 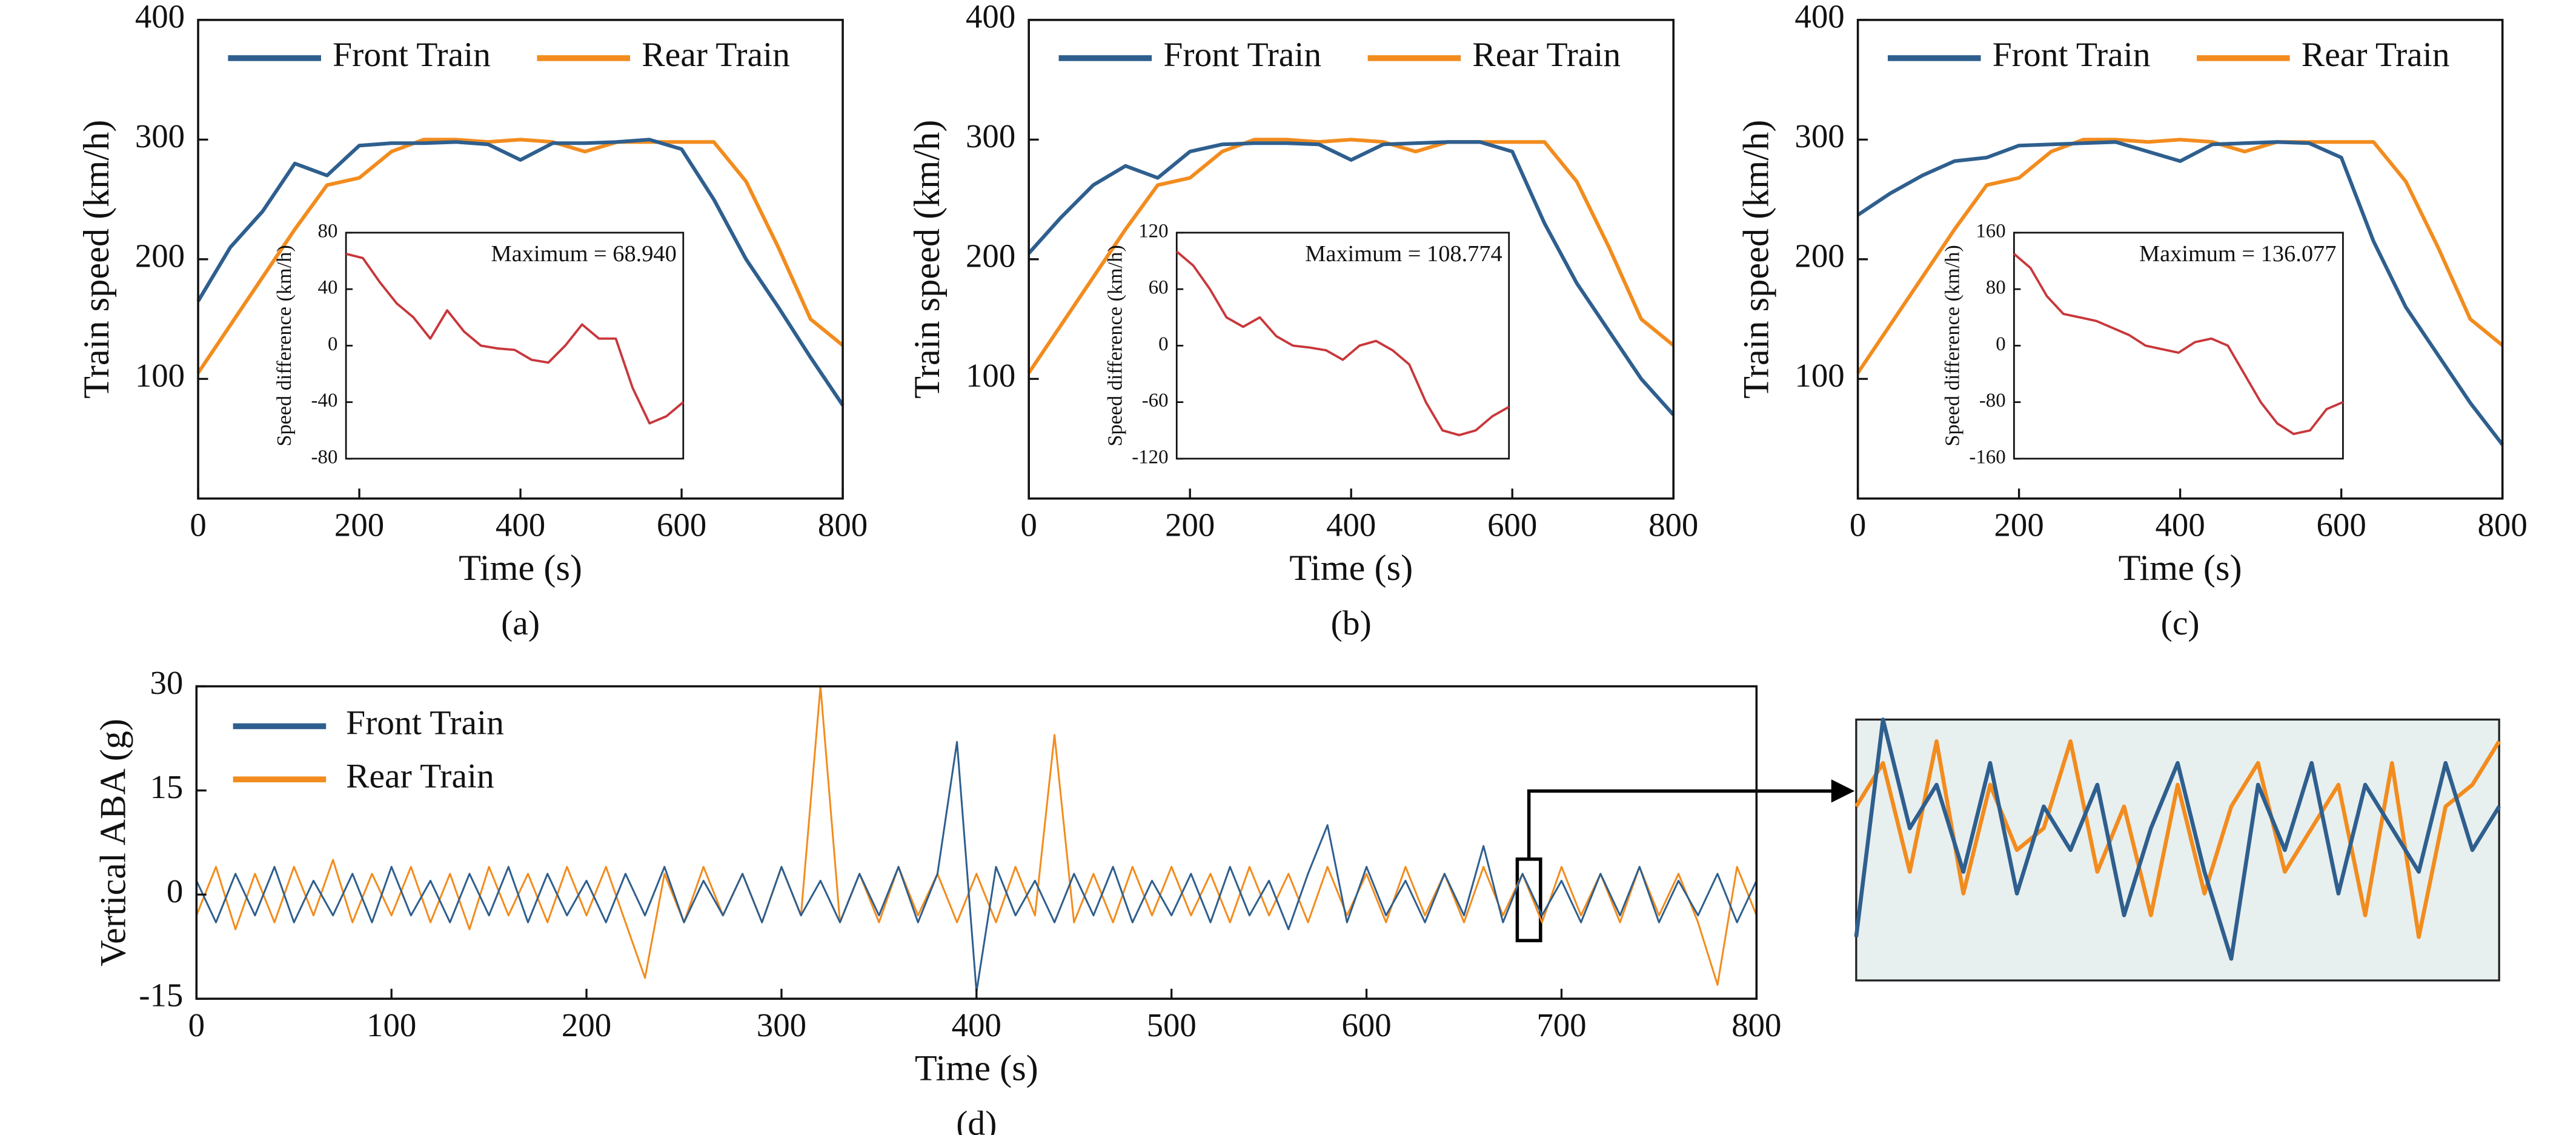 What do you see at coordinates (1987, 457) in the screenshot?
I see `inset-y-tick-label: -160` at bounding box center [1987, 457].